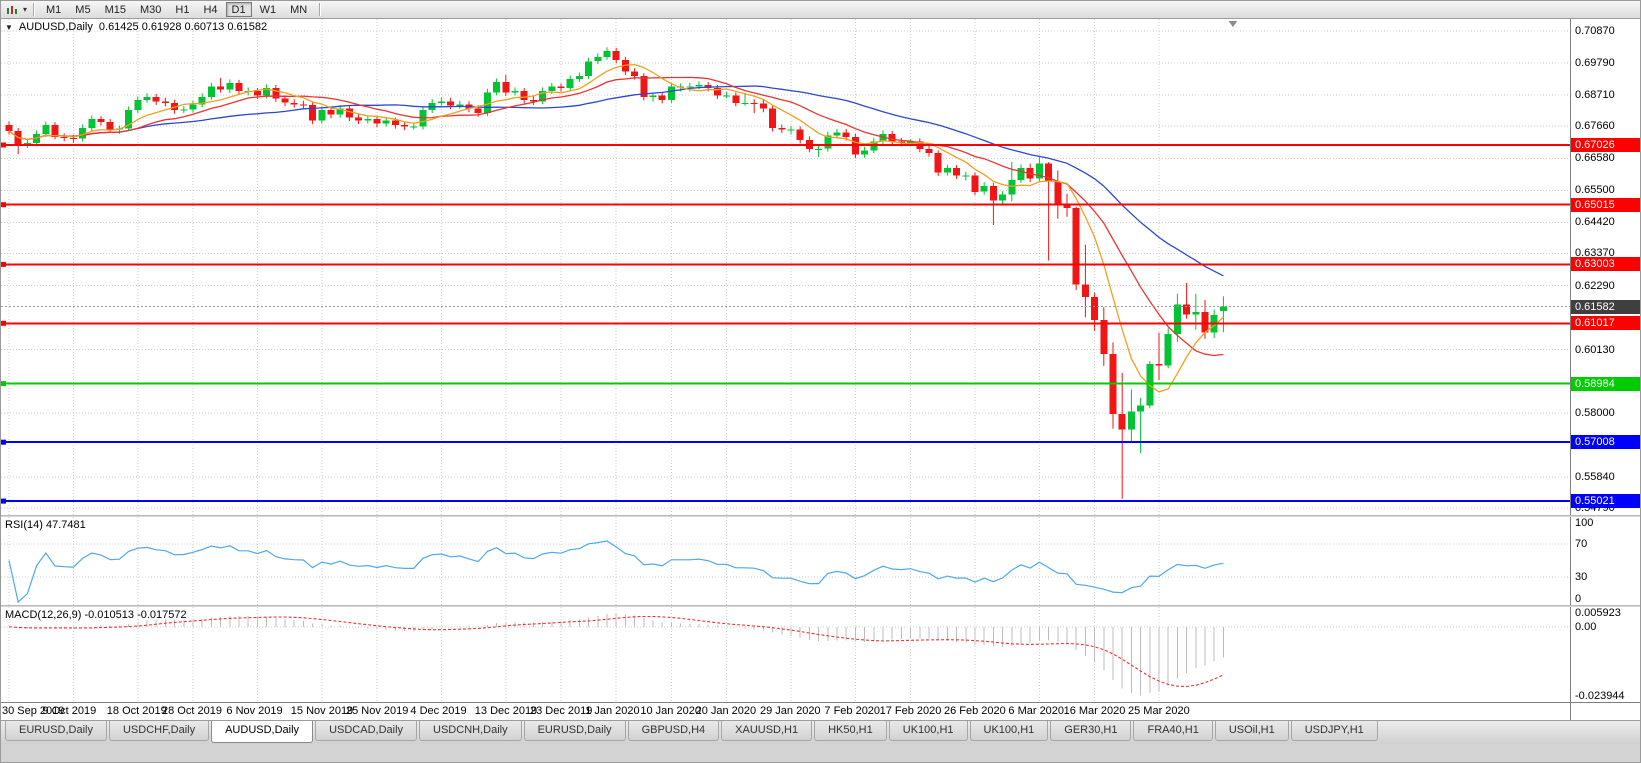  What do you see at coordinates (13, 9) in the screenshot?
I see `chart-type-icon` at bounding box center [13, 9].